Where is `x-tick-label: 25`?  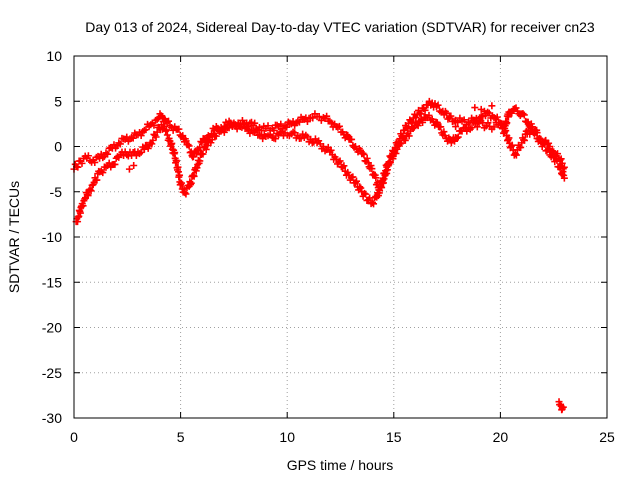 x-tick-label: 25 is located at coordinates (607, 437).